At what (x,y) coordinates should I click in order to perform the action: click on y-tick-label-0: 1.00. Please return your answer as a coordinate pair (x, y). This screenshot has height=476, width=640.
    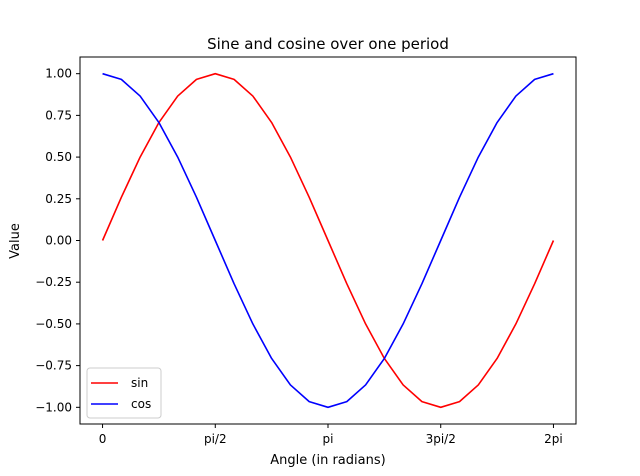
    Looking at the image, I should click on (58, 74).